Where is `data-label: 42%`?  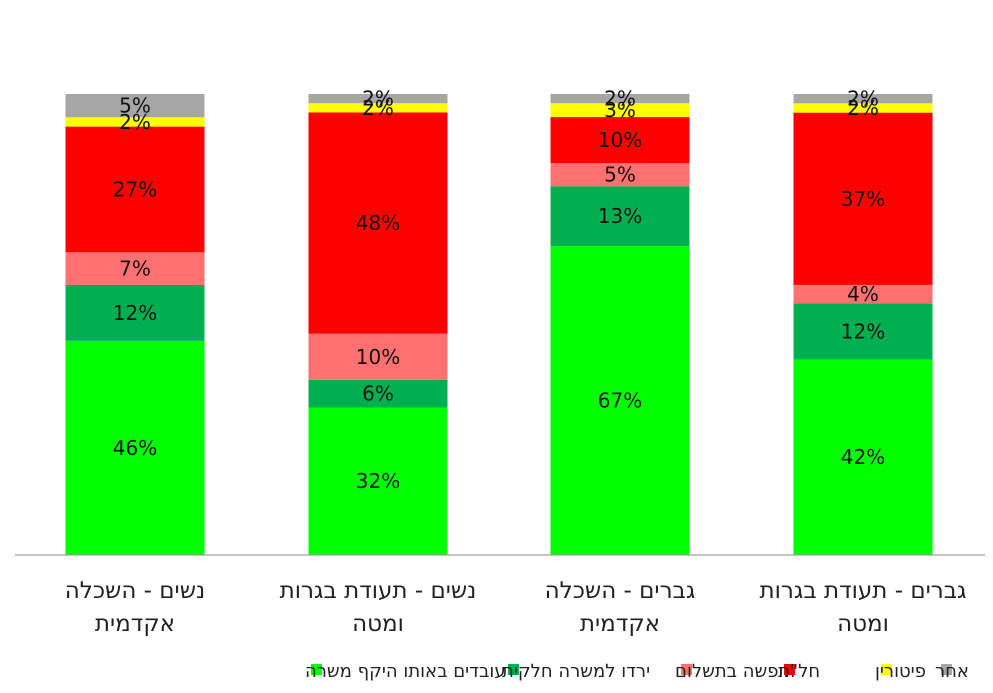 data-label: 42% is located at coordinates (863, 457).